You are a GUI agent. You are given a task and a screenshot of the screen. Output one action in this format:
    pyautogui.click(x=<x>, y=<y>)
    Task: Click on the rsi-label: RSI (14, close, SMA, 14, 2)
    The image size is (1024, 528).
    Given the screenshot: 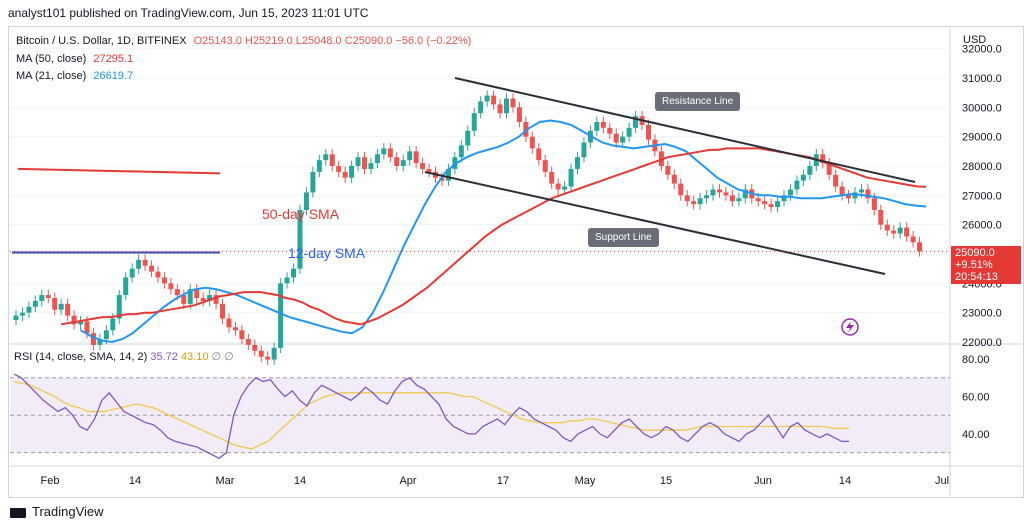 What is the action you would take?
    pyautogui.click(x=81, y=357)
    